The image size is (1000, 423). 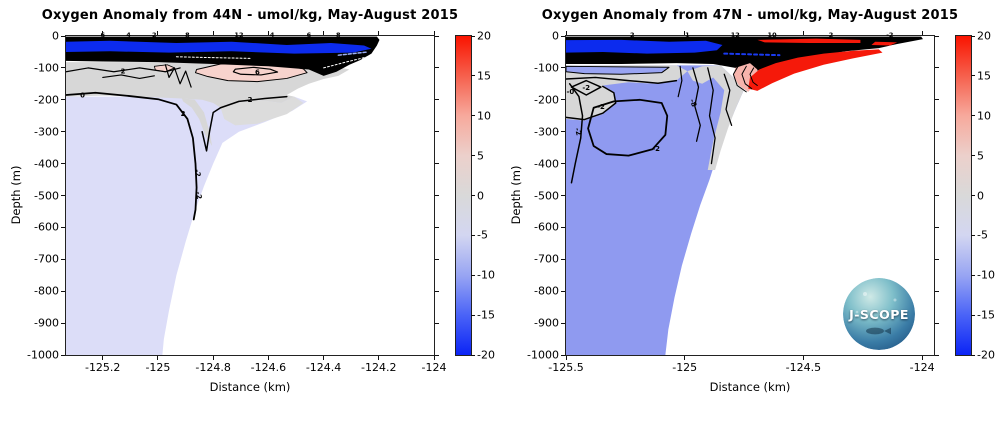 What do you see at coordinates (618, 70) in the screenshot?
I see `region-periwinkle-strip` at bounding box center [618, 70].